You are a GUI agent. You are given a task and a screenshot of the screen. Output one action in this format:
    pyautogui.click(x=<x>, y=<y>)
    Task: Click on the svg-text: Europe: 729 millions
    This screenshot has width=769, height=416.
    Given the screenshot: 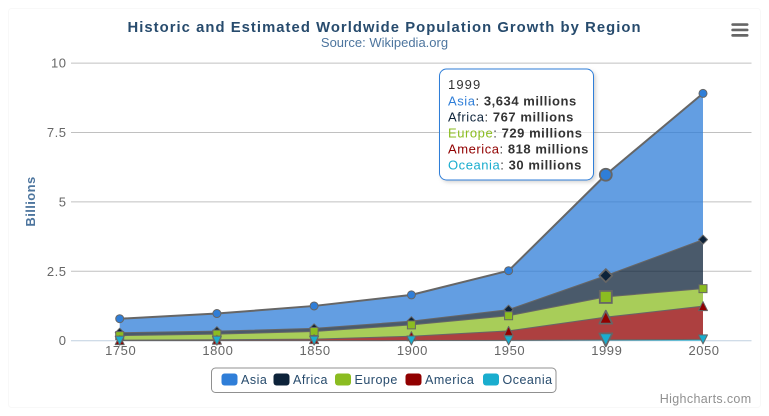 What is the action you would take?
    pyautogui.click(x=515, y=133)
    